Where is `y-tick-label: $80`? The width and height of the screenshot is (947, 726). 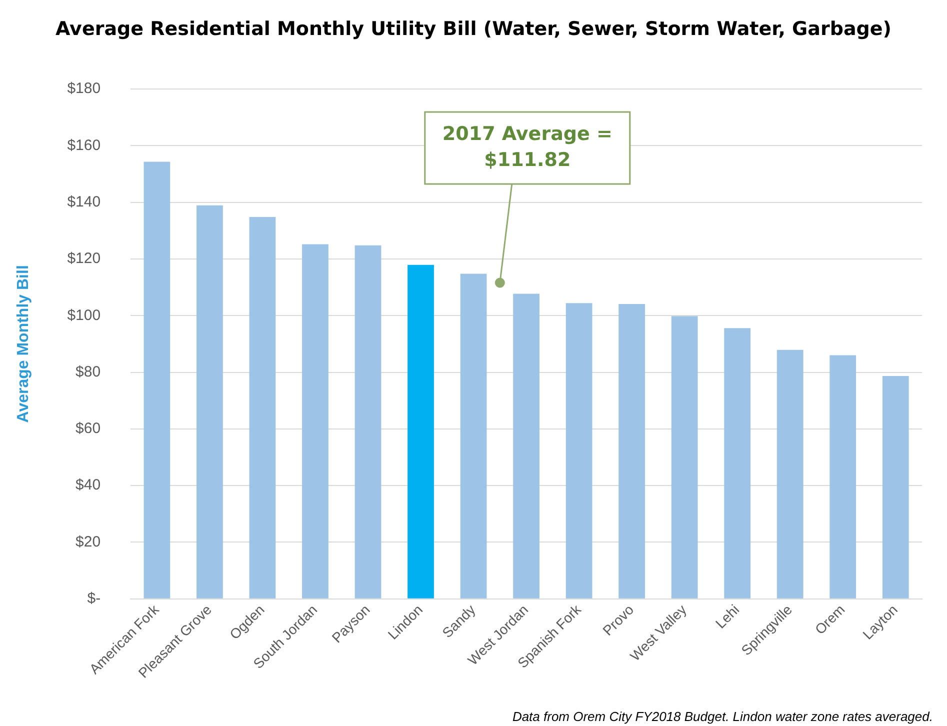 y-tick-label: $80 is located at coordinates (88, 371).